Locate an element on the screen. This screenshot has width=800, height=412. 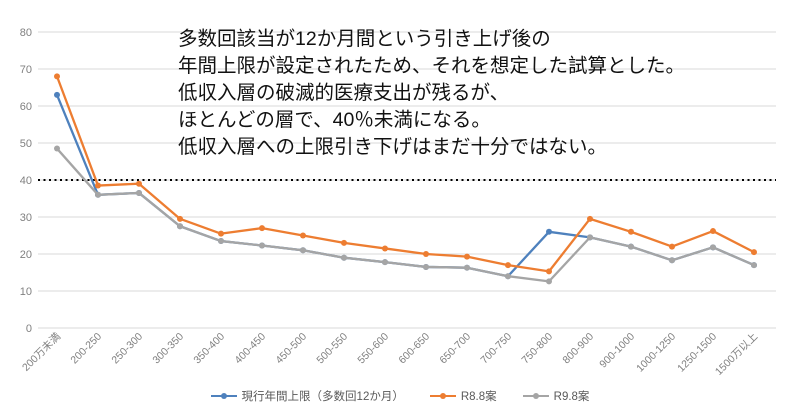
x-axis-tick-label: 1250-1500 is located at coordinates (697, 353).